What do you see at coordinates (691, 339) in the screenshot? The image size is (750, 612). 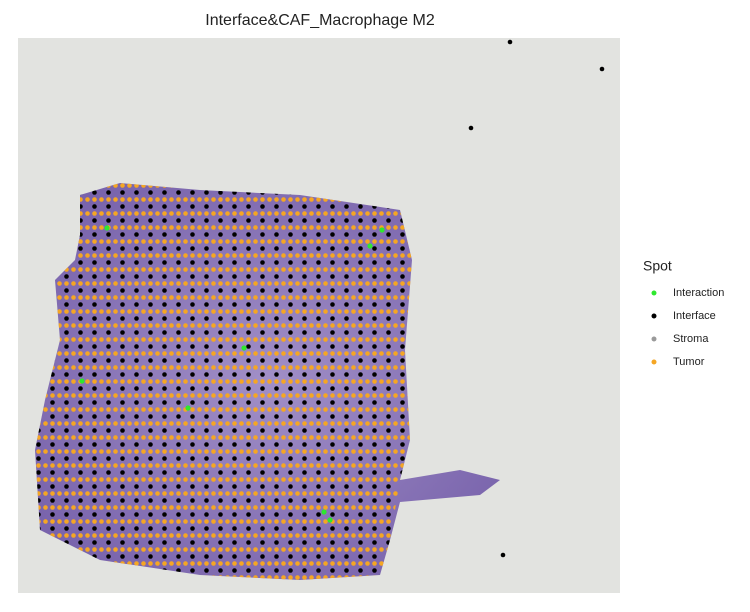 I see `legend-label: Stroma` at bounding box center [691, 339].